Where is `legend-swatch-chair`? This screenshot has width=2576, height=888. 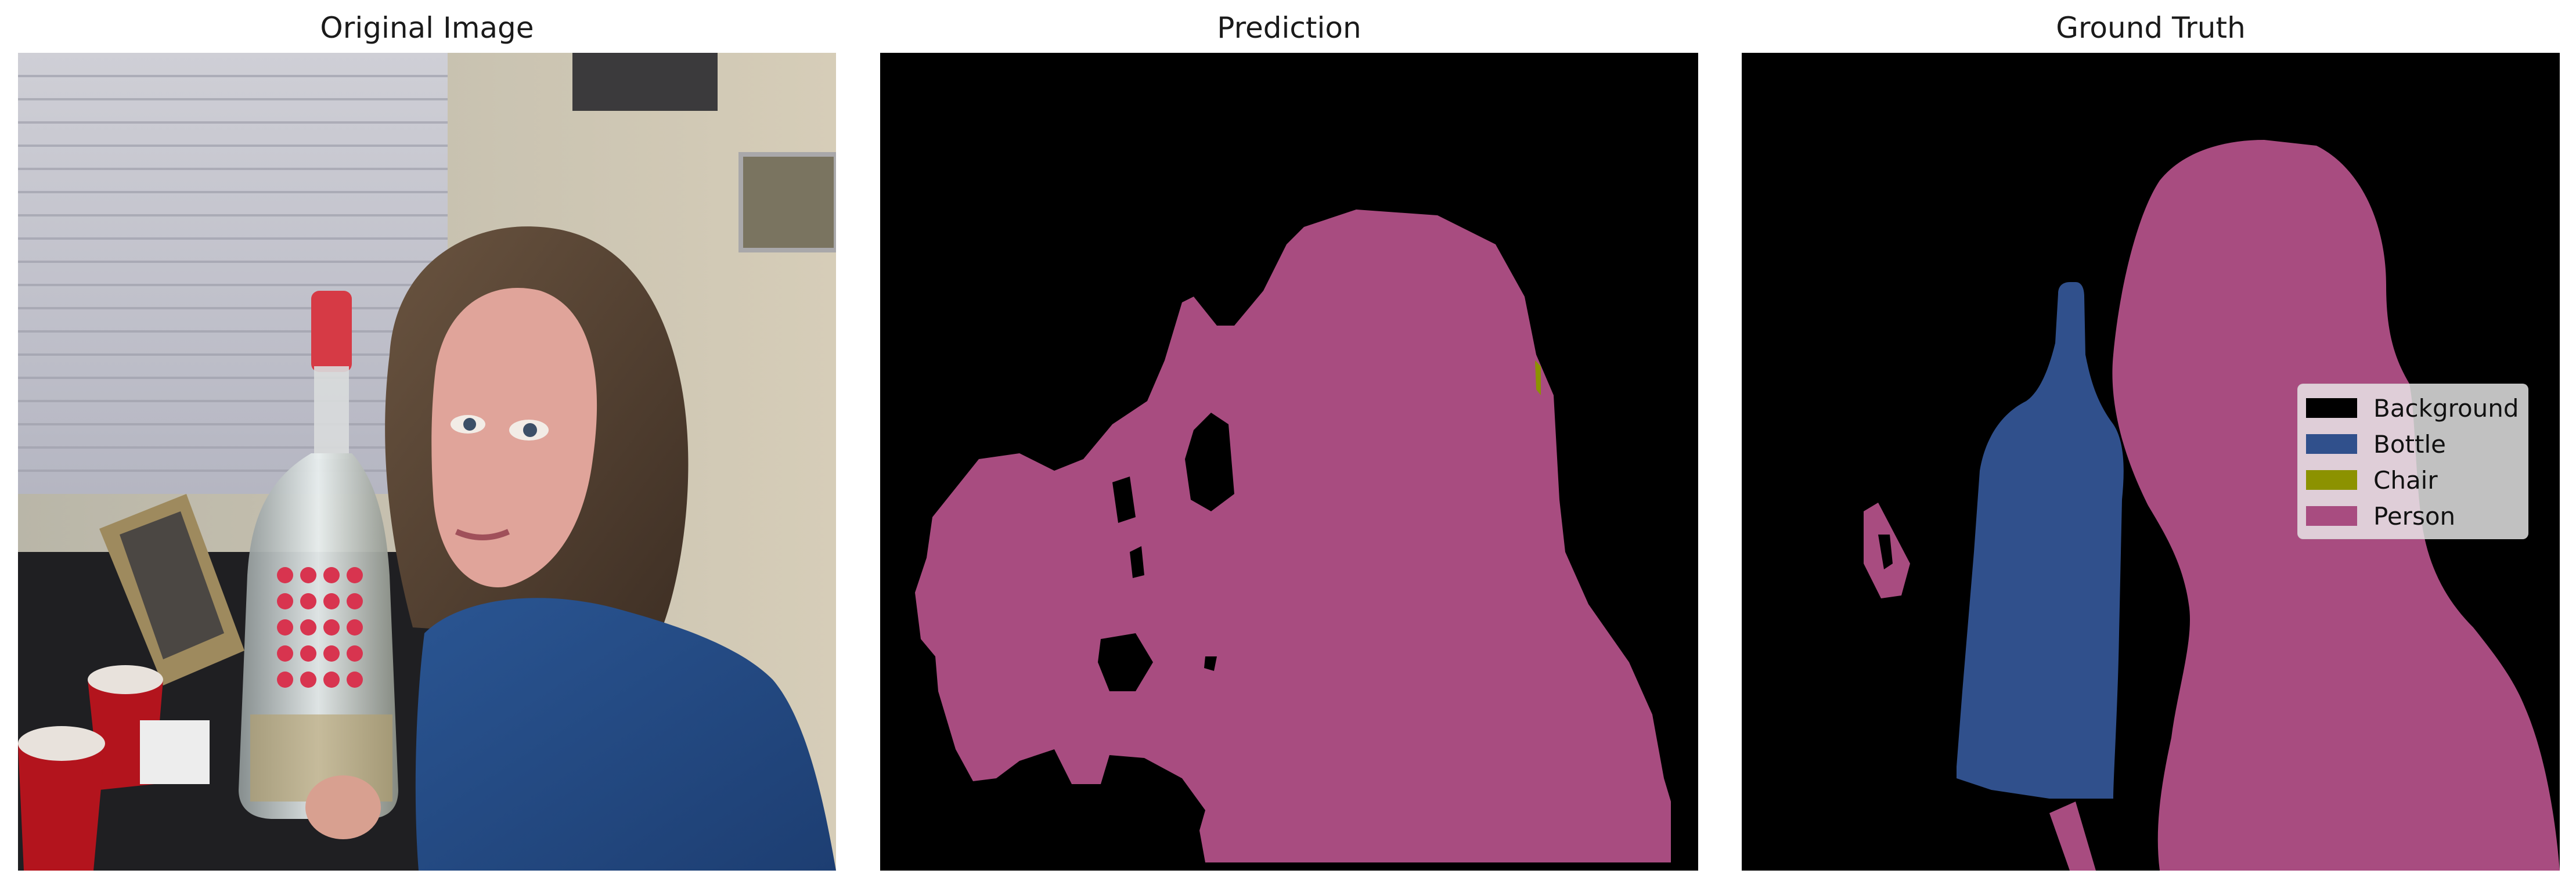
legend-swatch-chair is located at coordinates (2331, 480).